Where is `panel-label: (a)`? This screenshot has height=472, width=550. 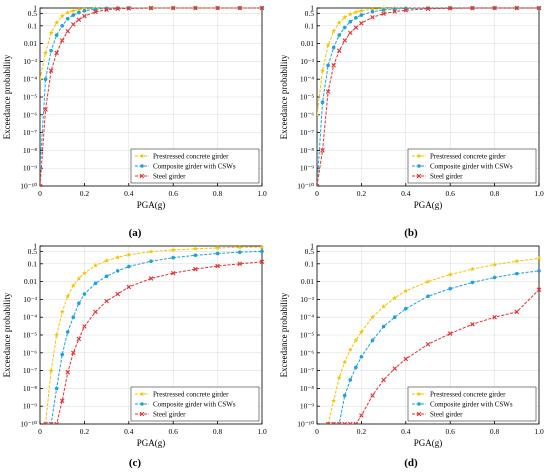 panel-label: (a) is located at coordinates (135, 233).